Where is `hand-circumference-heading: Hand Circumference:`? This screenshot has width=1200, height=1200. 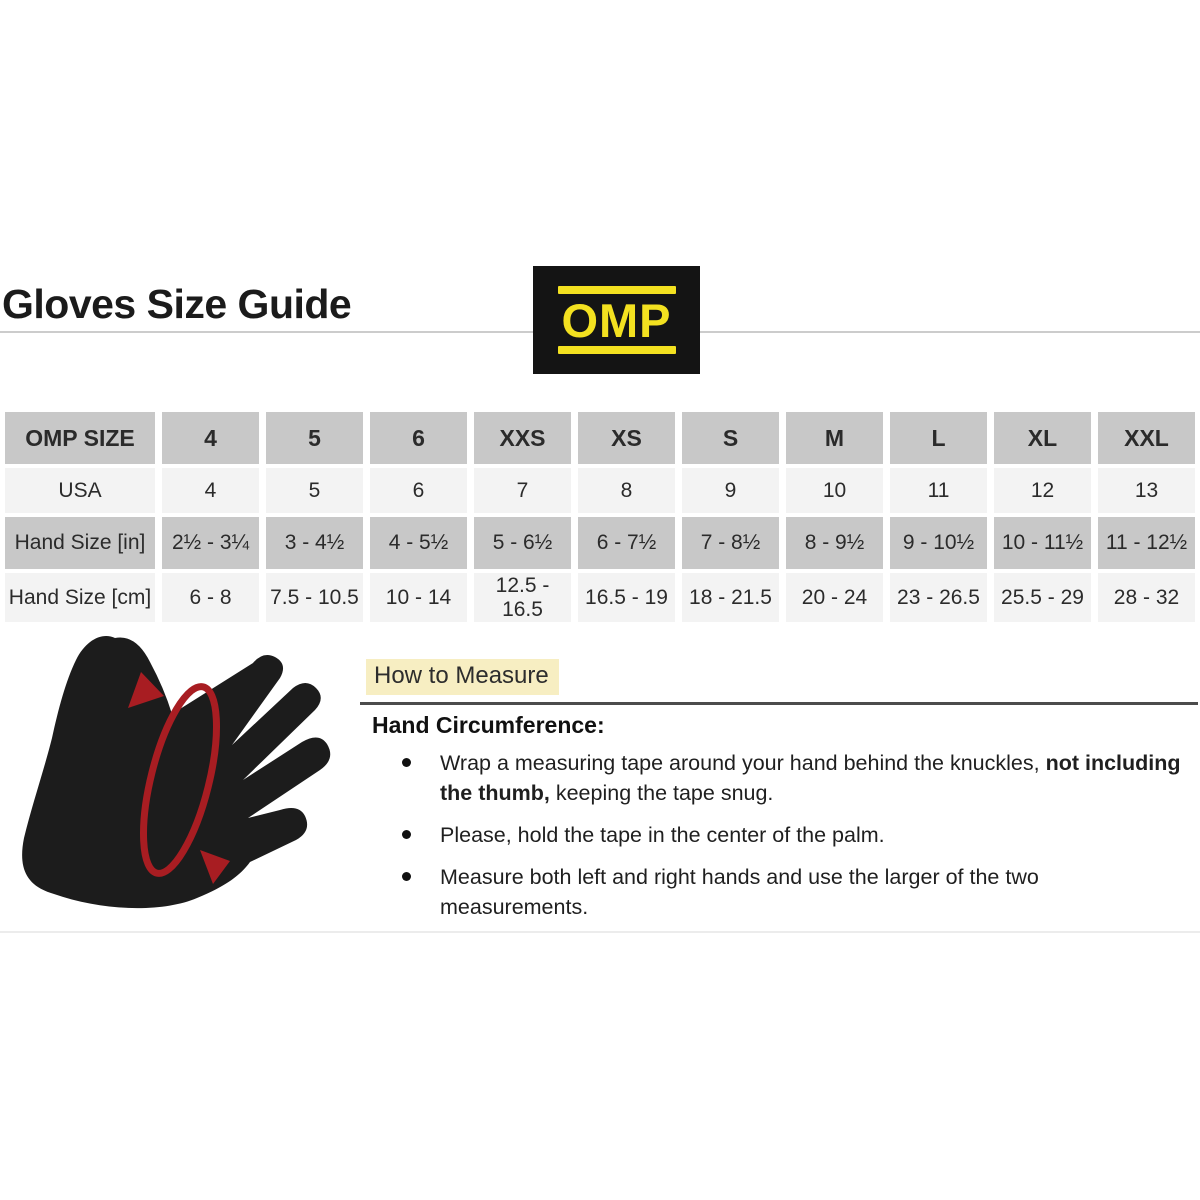 hand-circumference-heading: Hand Circumference: is located at coordinates (488, 725).